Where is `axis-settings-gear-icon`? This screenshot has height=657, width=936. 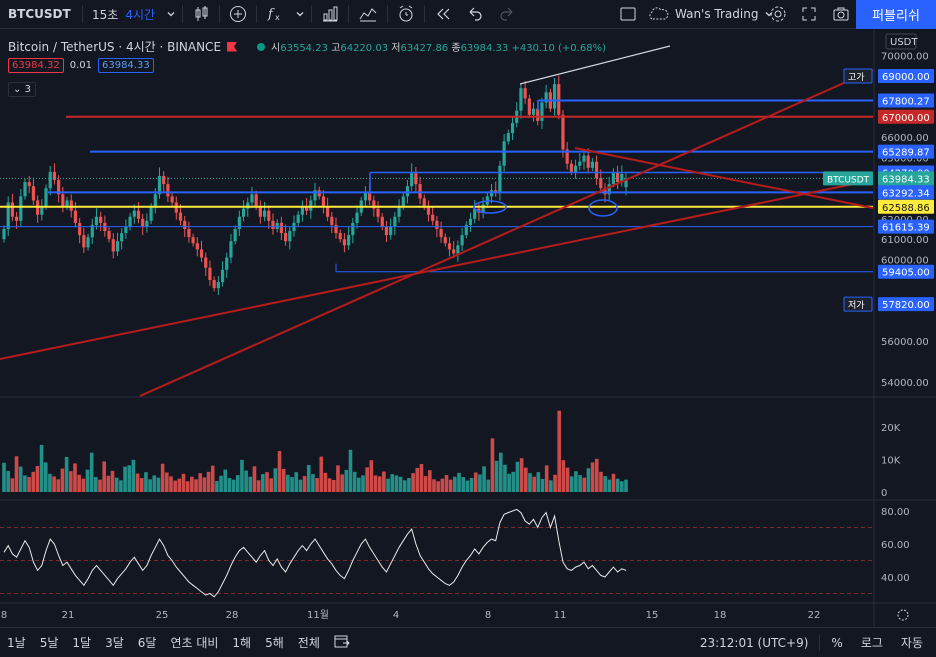
axis-settings-gear-icon is located at coordinates (903, 615).